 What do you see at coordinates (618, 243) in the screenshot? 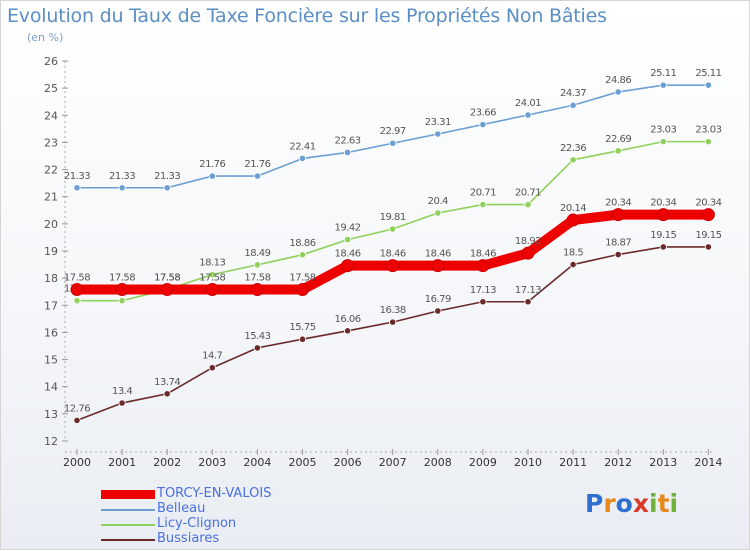
I see `data-label: 18.87` at bounding box center [618, 243].